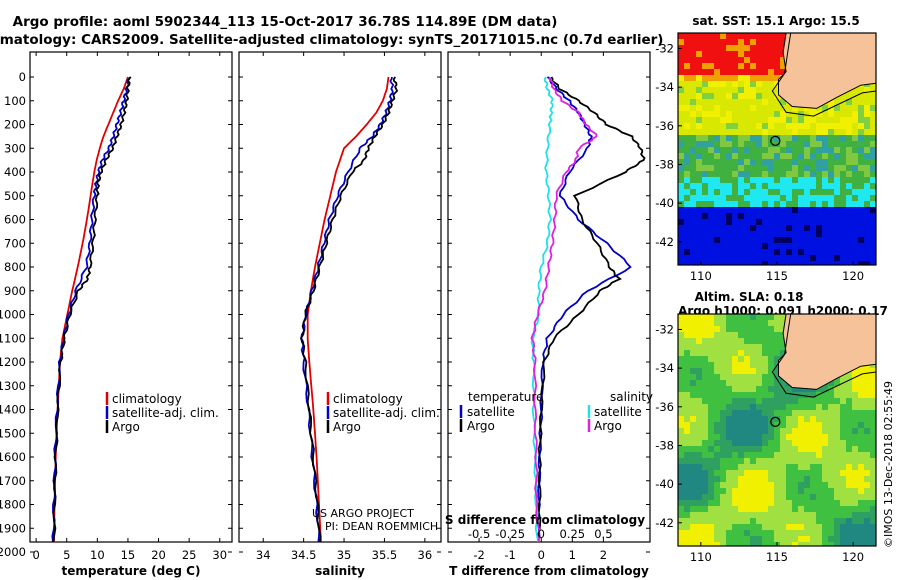  What do you see at coordinates (664, 445) in the screenshot?
I see `lat-tick-label: -38` at bounding box center [664, 445].